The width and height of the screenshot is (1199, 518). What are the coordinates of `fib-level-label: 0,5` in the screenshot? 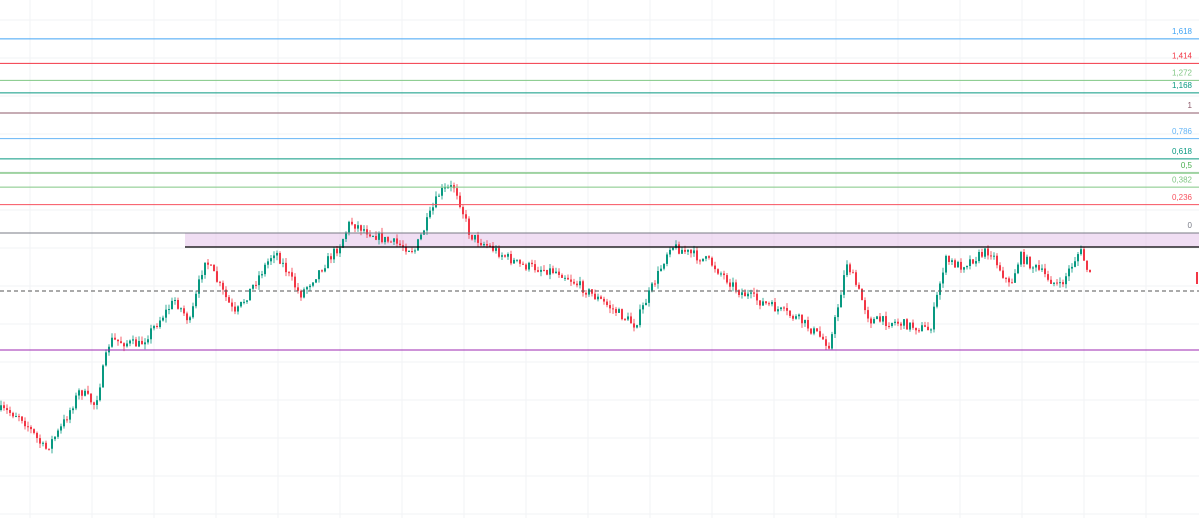 It's located at (1187, 165).